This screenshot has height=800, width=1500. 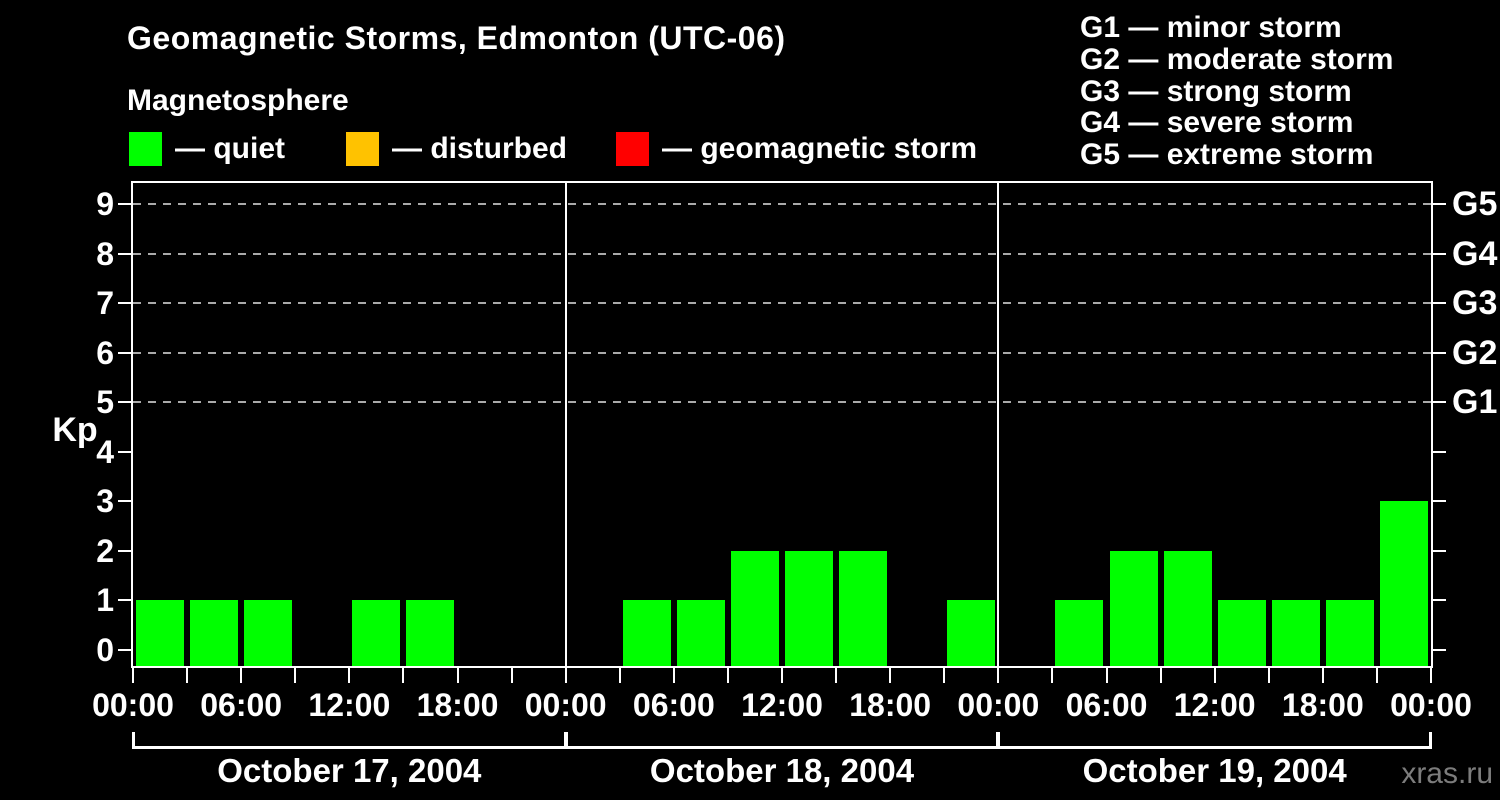 What do you see at coordinates (105, 650) in the screenshot?
I see `y-tick-label: 0` at bounding box center [105, 650].